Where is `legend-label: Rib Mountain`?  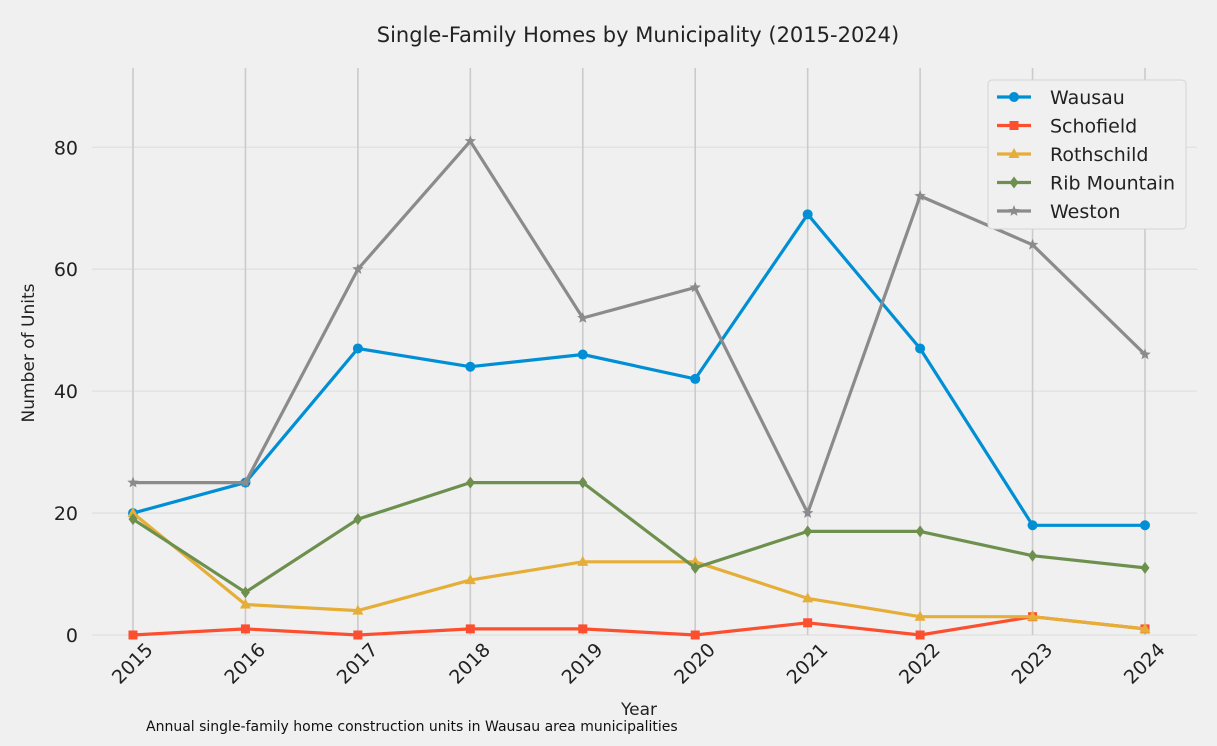
legend-label: Rib Mountain is located at coordinates (1112, 184).